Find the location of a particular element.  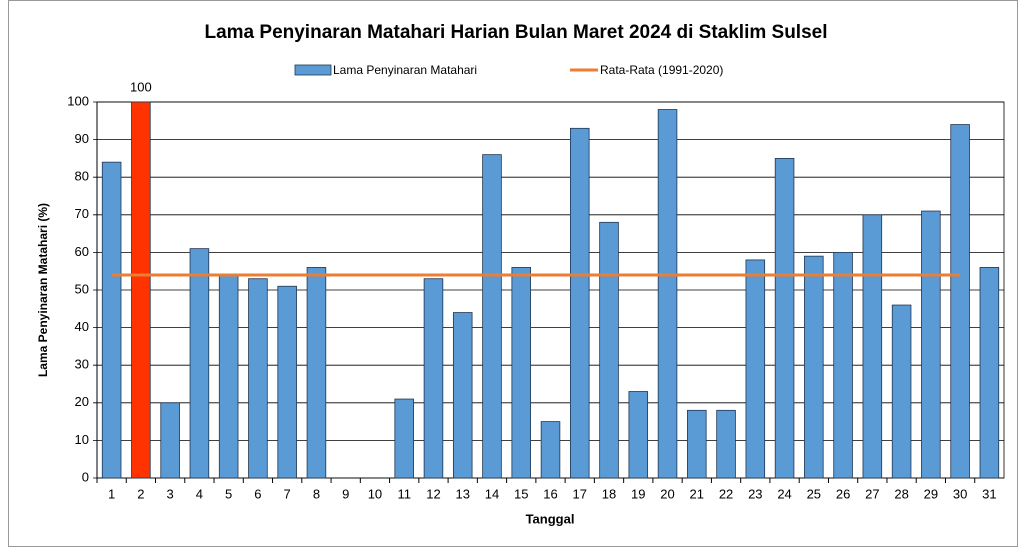

x-tick-label: 21 is located at coordinates (697, 493).